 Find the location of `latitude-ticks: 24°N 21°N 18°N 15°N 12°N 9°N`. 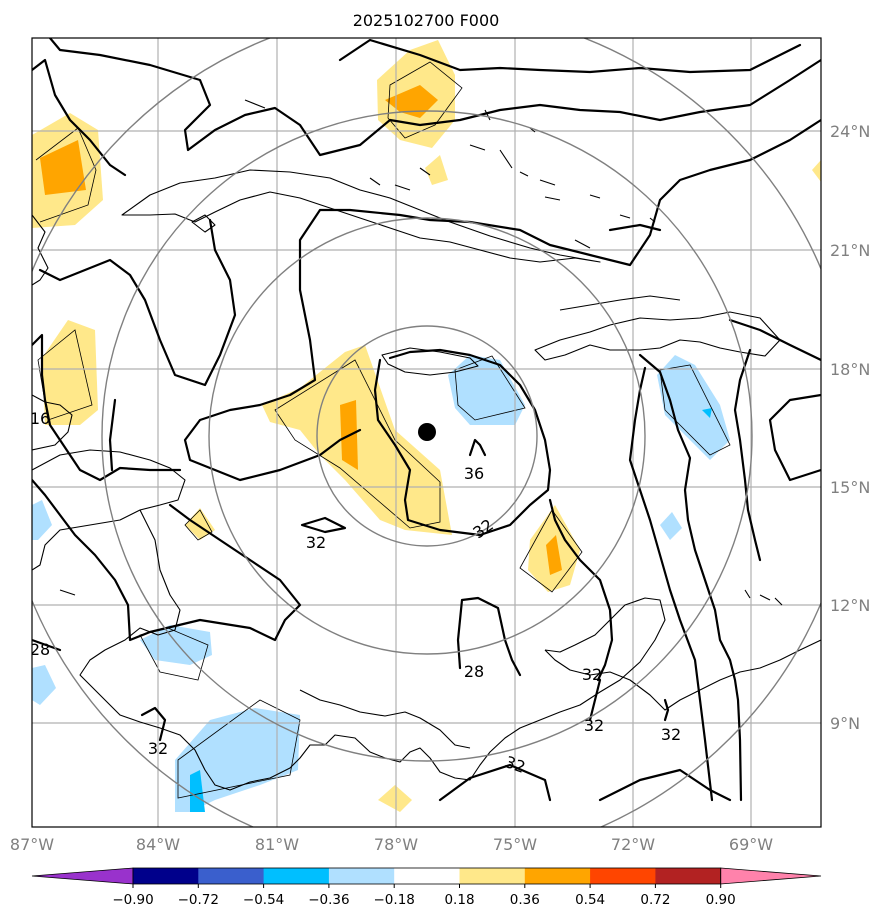

latitude-ticks: 24°N 21°N 18°N 15°N 12°N 9°N is located at coordinates (850, 427).